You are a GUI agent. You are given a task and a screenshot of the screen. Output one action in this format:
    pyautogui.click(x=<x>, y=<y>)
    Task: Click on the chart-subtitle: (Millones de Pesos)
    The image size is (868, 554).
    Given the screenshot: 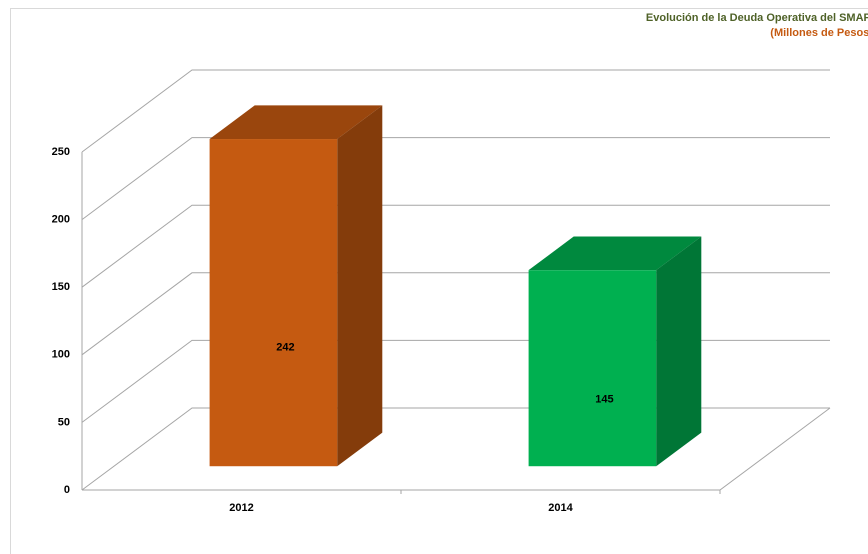 What is the action you would take?
    pyautogui.click(x=819, y=33)
    